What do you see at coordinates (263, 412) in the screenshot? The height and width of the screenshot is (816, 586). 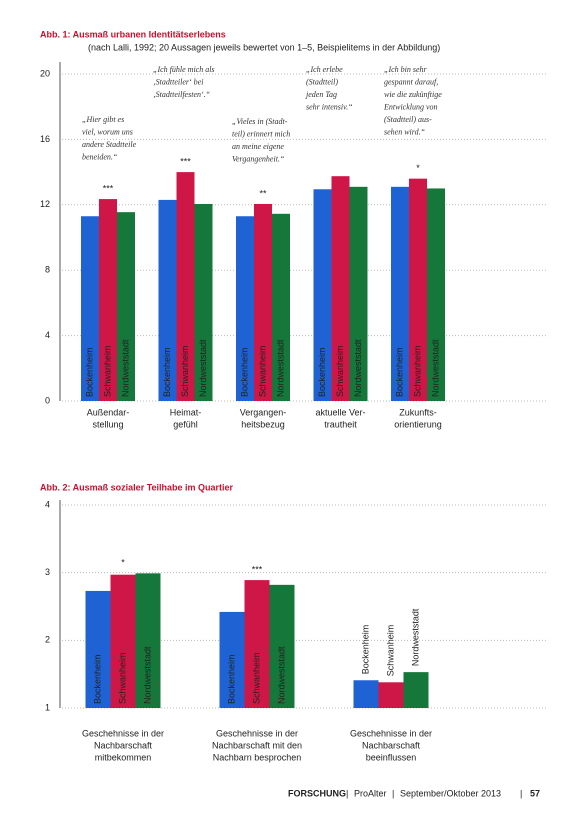 I see `x-tick-label: Vergangen-` at bounding box center [263, 412].